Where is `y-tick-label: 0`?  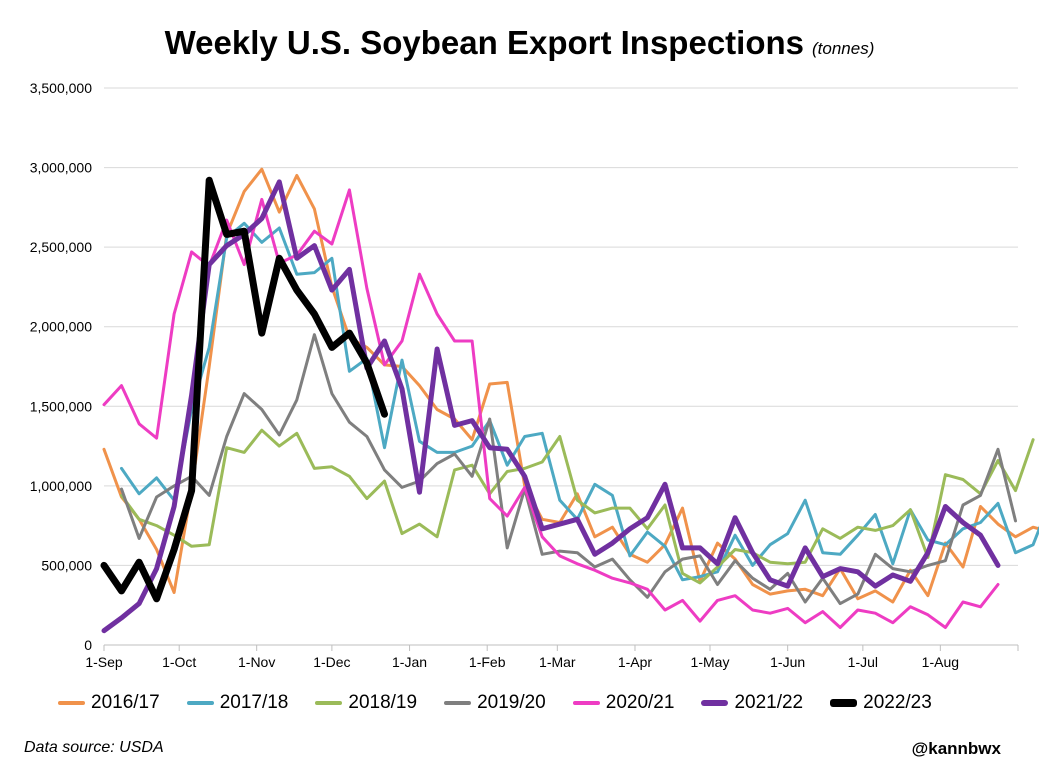 y-tick-label: 0 is located at coordinates (88, 645).